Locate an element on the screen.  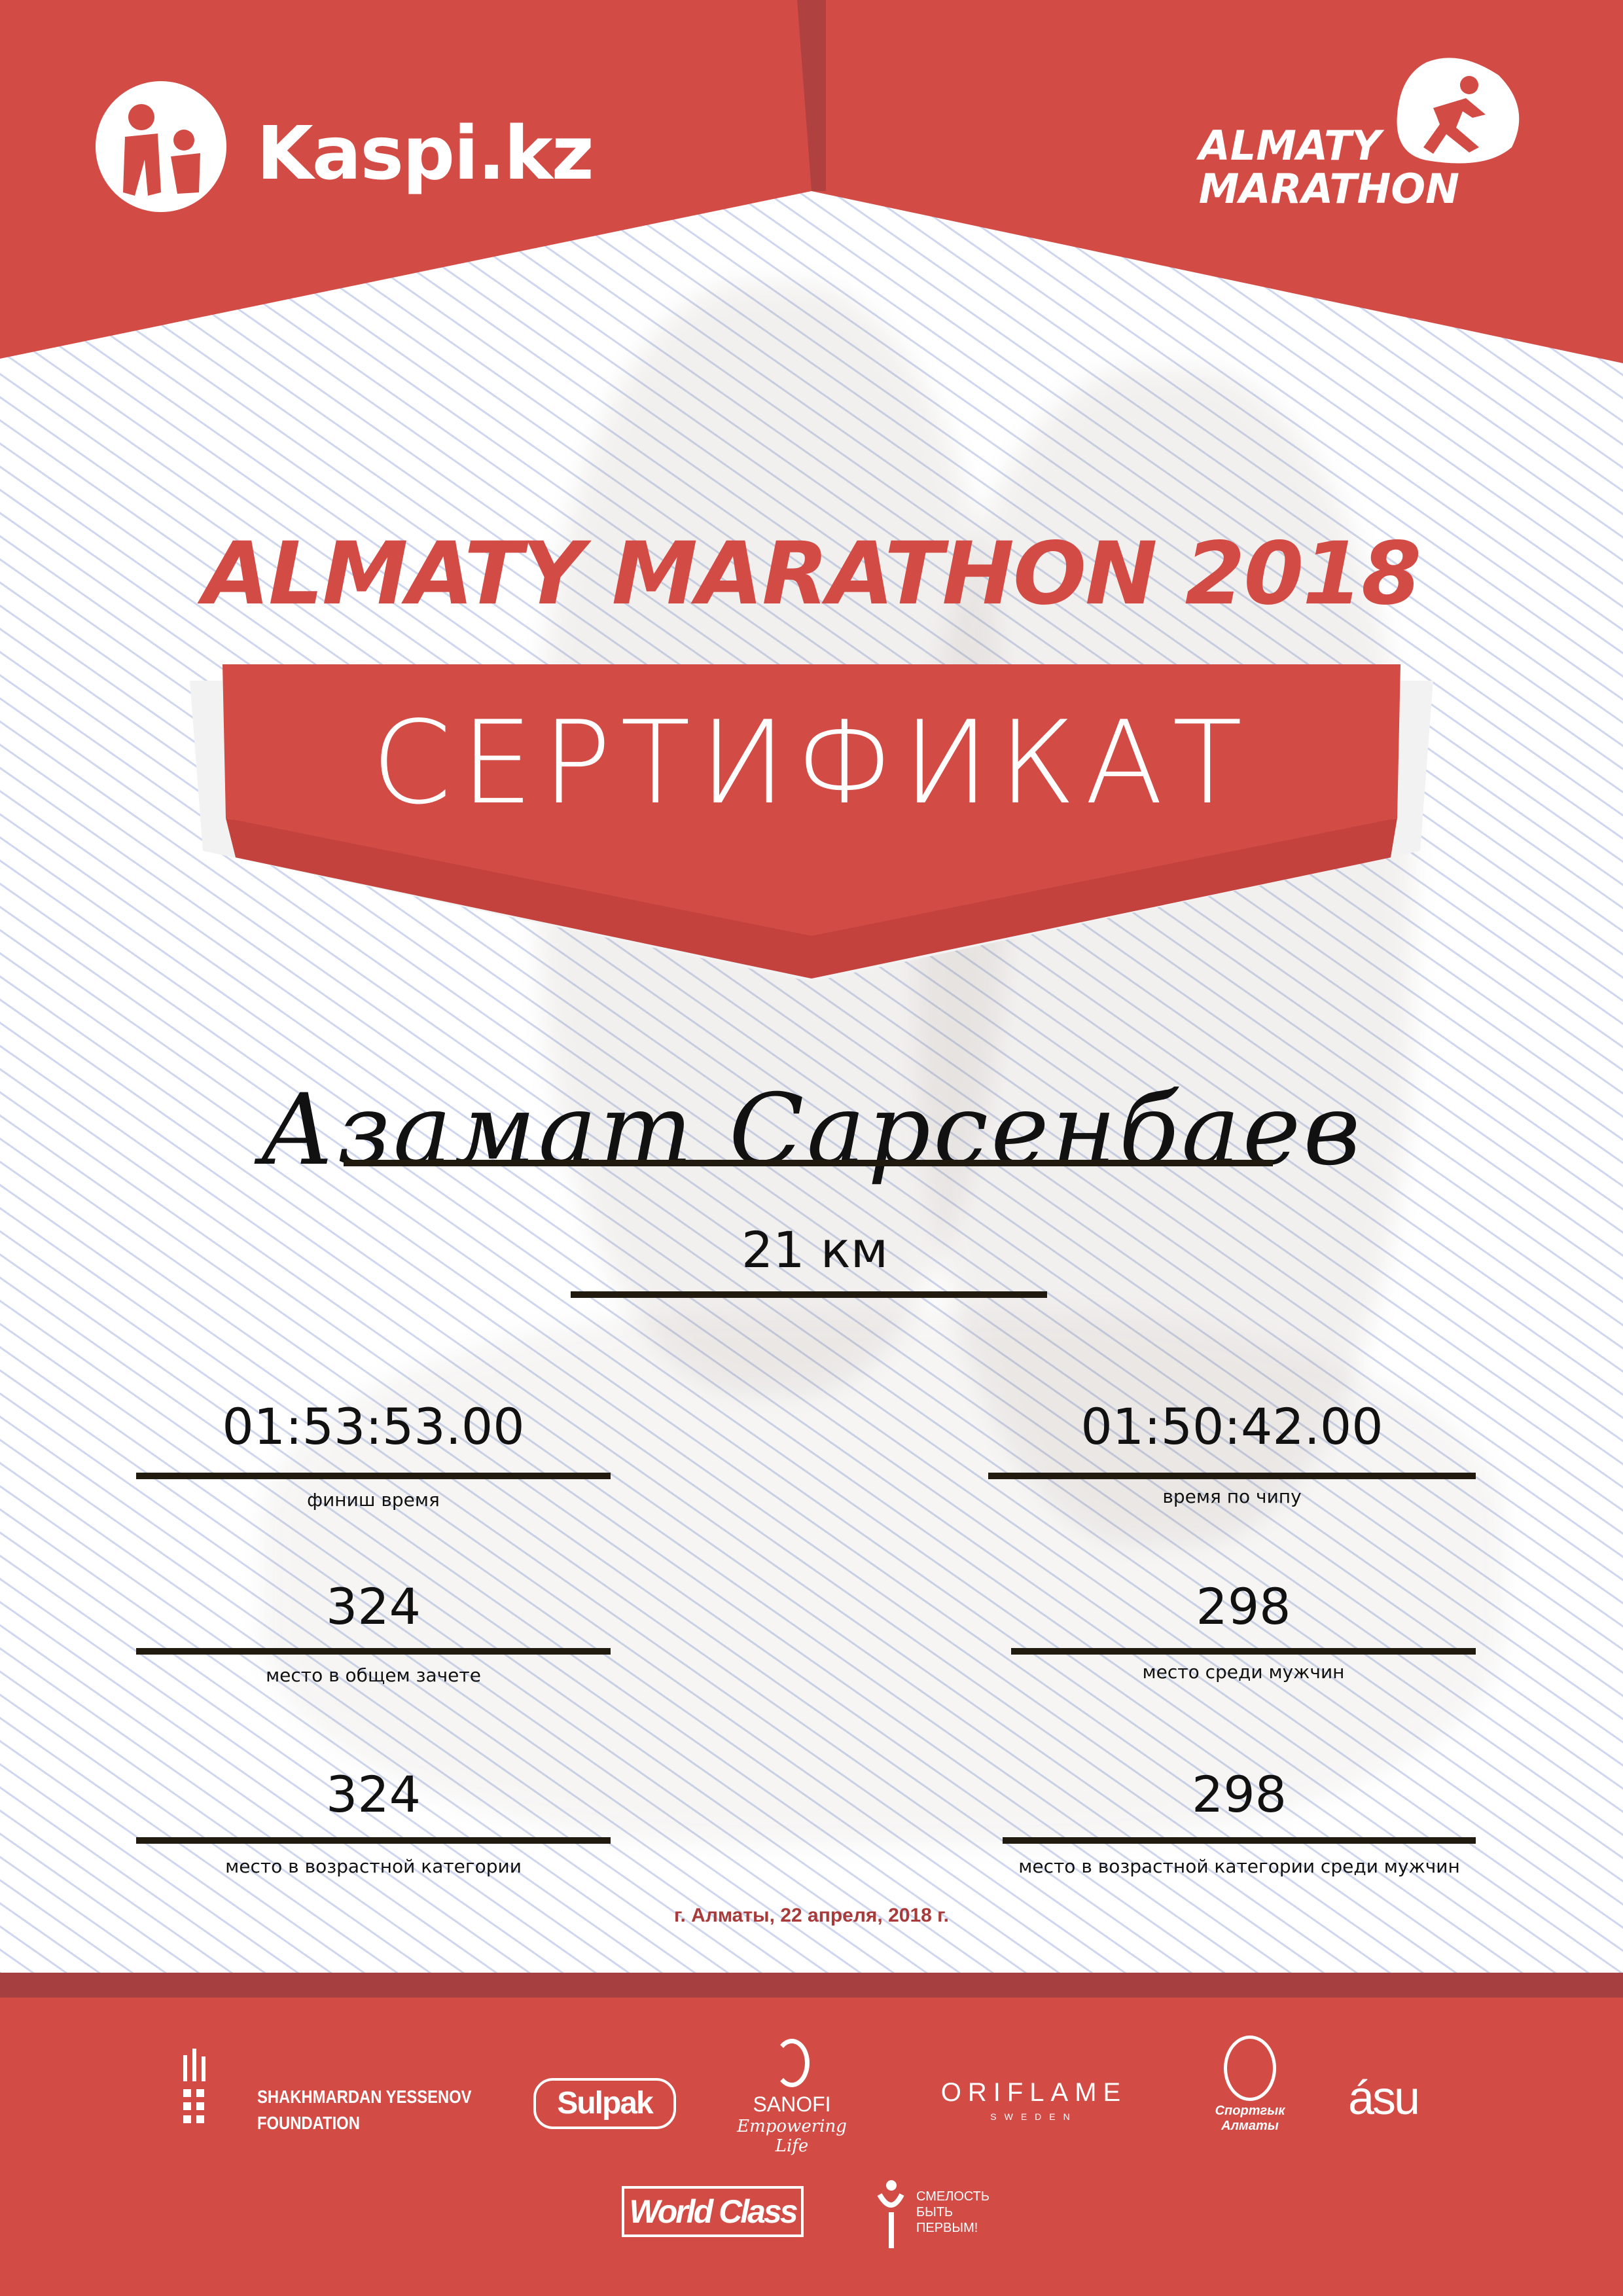
yessenov-line-1: SHAKHMARDAN YESSENOV is located at coordinates (364, 2097).